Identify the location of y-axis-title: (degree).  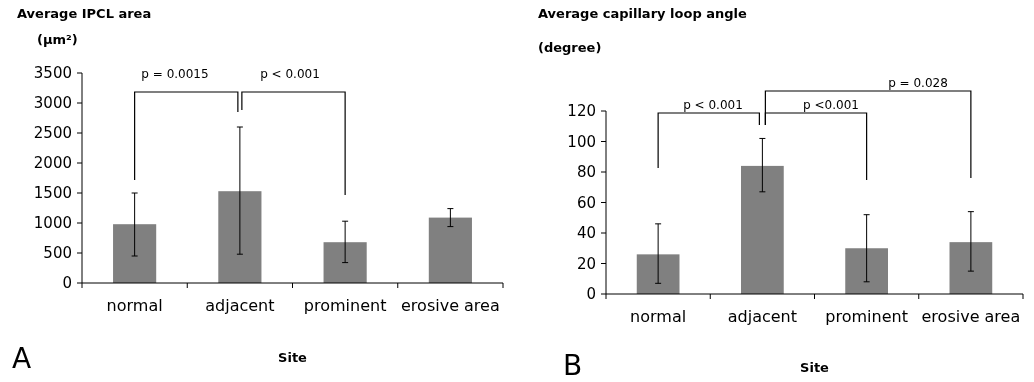
(570, 47).